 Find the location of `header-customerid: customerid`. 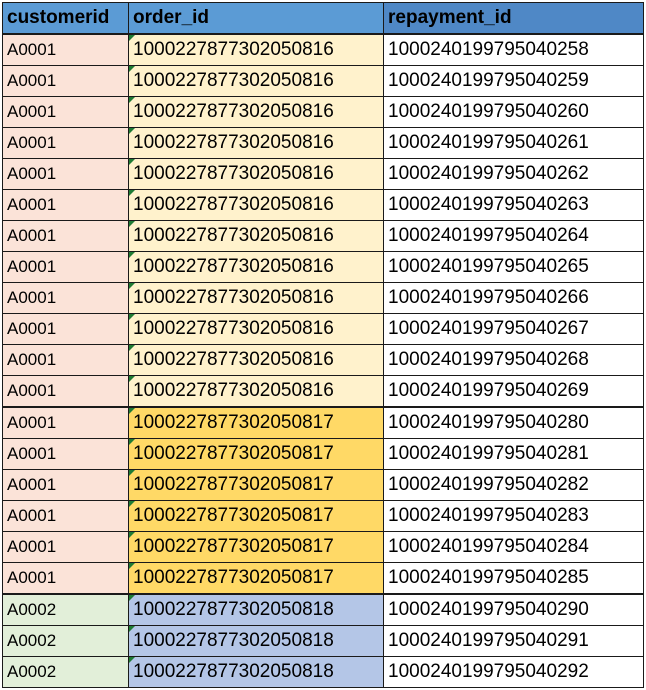

header-customerid: customerid is located at coordinates (65, 18).